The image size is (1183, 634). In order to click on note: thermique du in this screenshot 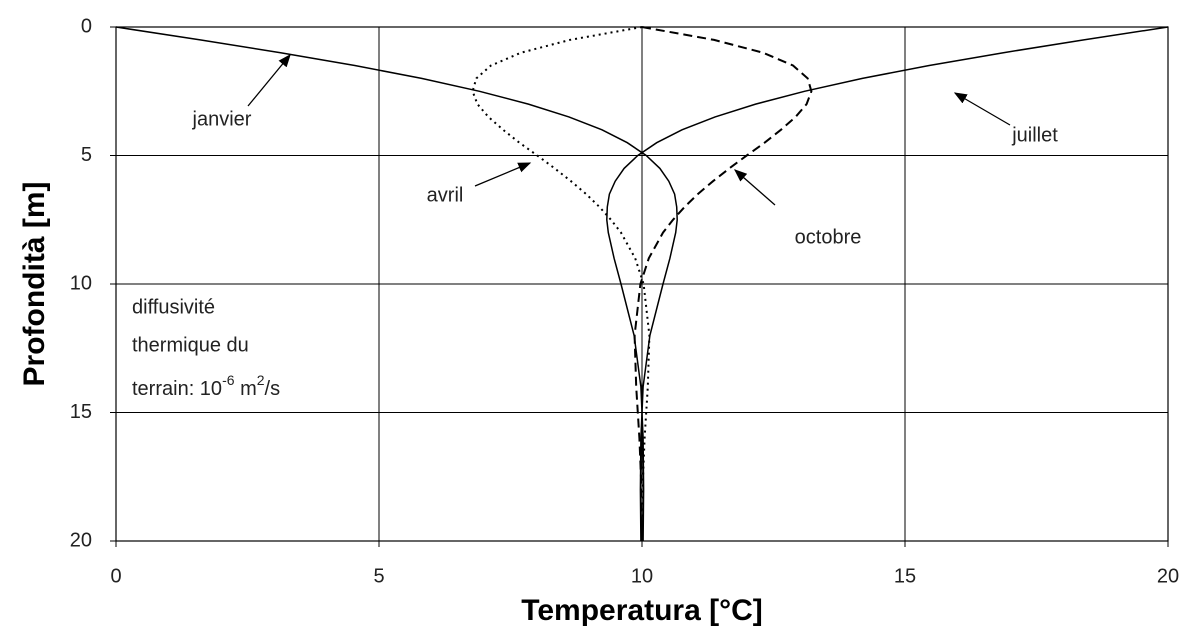, I will do `click(190, 345)`.